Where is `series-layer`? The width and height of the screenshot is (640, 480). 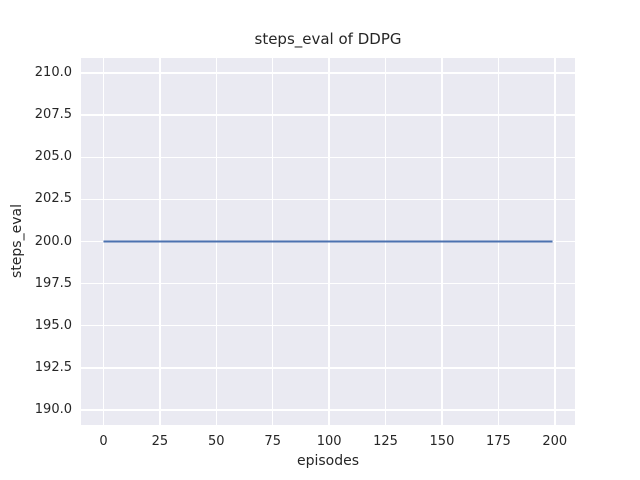
series-layer is located at coordinates (328, 241).